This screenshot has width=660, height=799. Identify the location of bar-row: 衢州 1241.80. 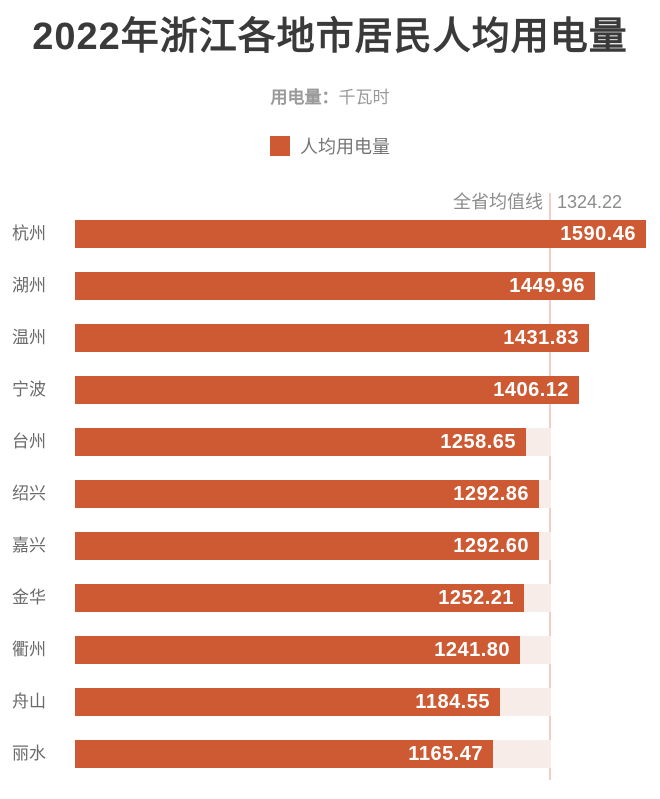
(330, 650).